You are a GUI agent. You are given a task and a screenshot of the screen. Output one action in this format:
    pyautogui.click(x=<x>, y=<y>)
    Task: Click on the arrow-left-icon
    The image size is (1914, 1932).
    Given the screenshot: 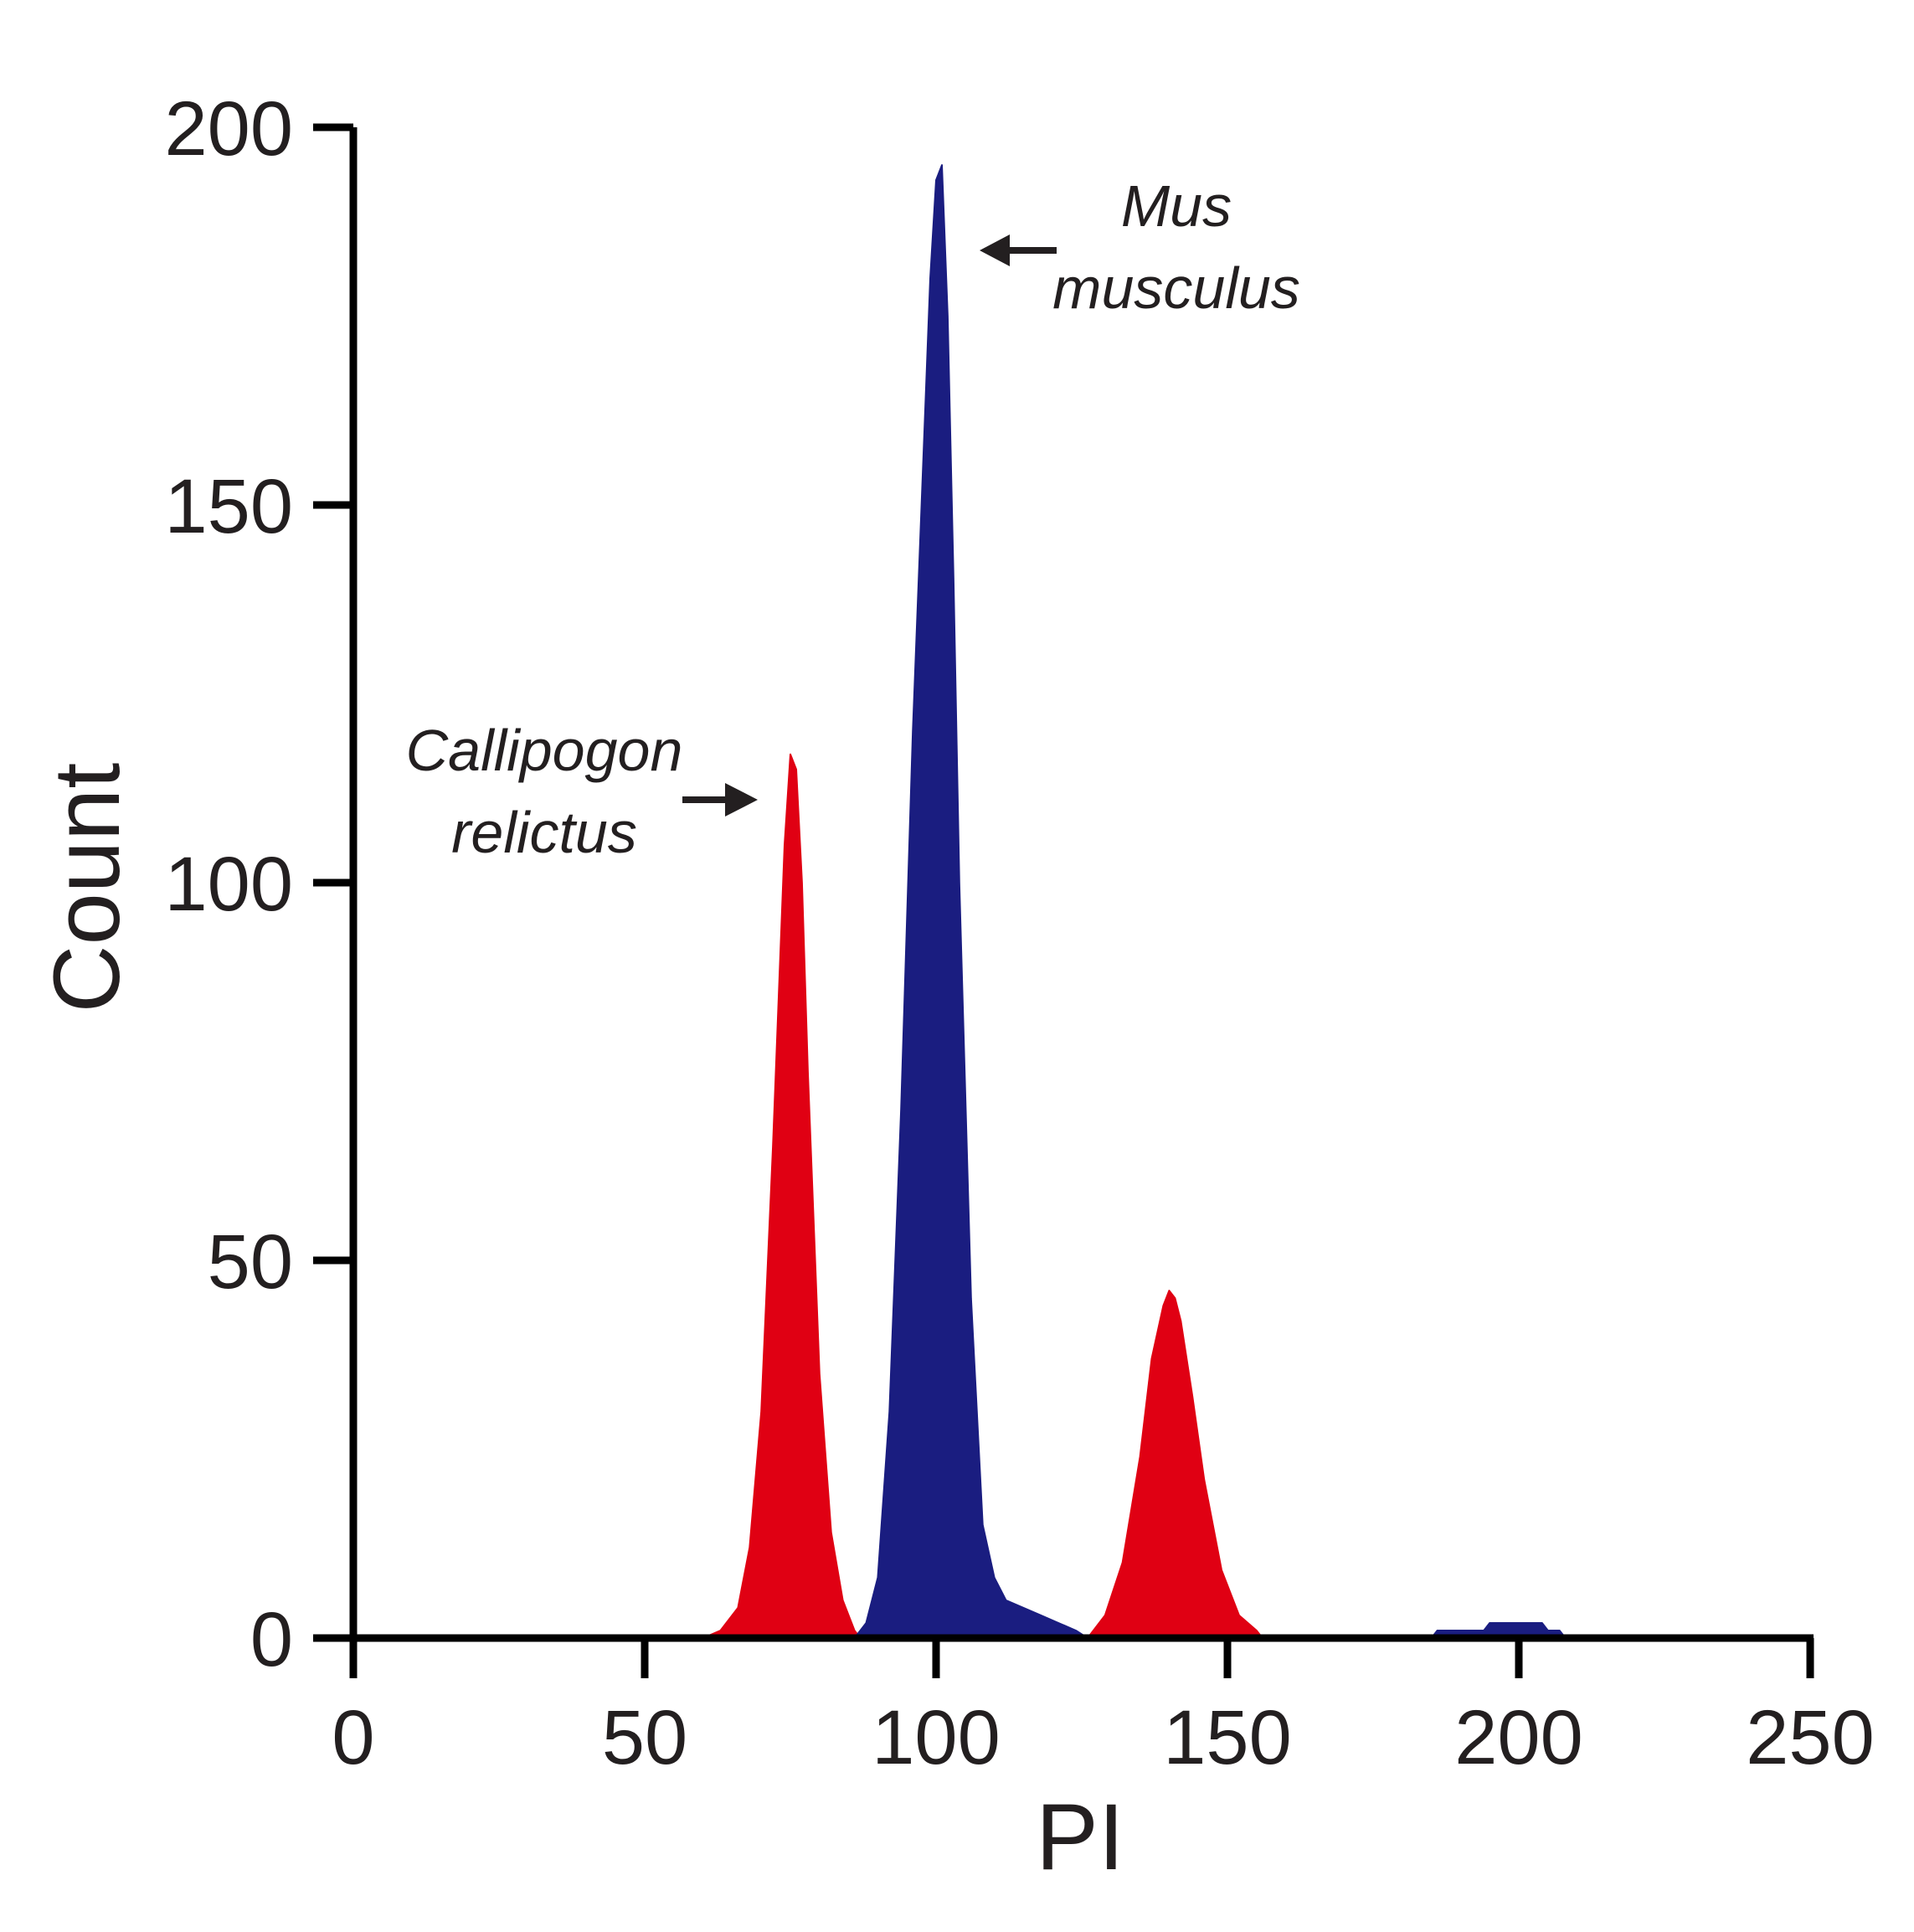 What is the action you would take?
    pyautogui.click(x=1018, y=250)
    